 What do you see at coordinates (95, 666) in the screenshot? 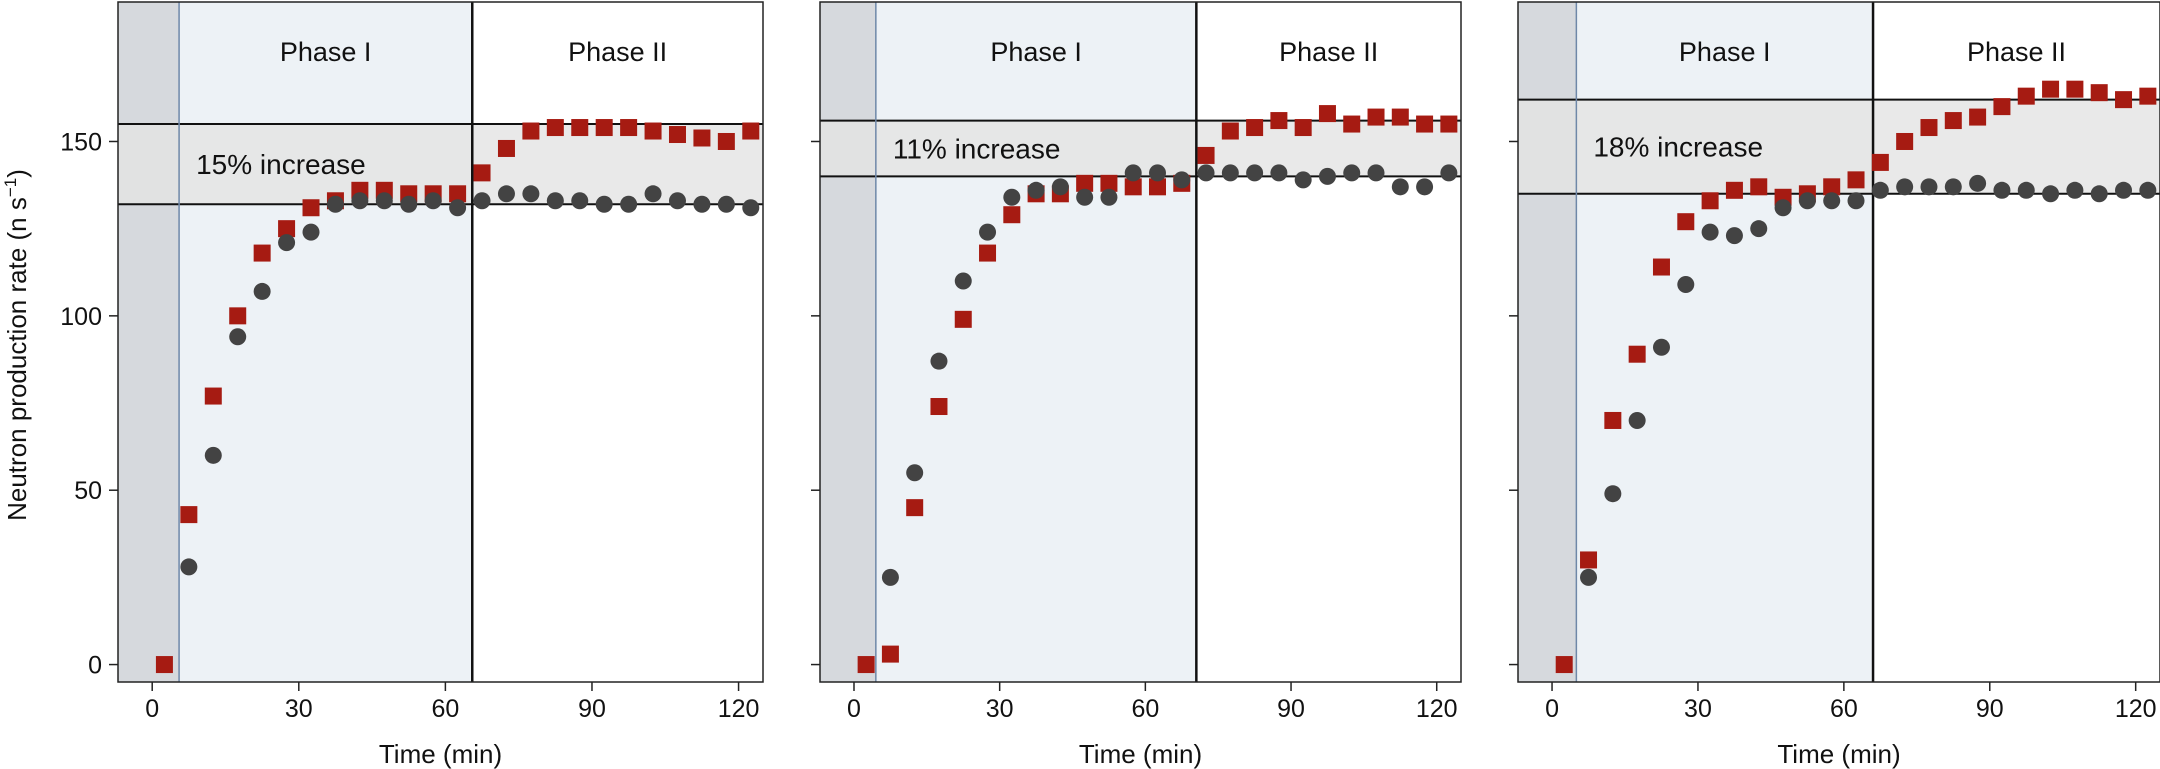
I see `y-tick-label: 0` at bounding box center [95, 666].